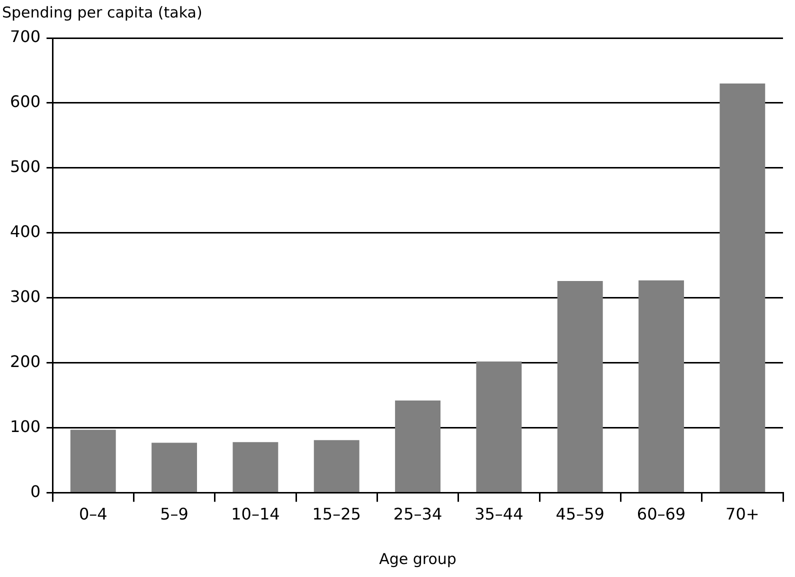 The width and height of the screenshot is (795, 577). Describe the element at coordinates (25, 232) in the screenshot. I see `y-tick-label: 400` at that location.